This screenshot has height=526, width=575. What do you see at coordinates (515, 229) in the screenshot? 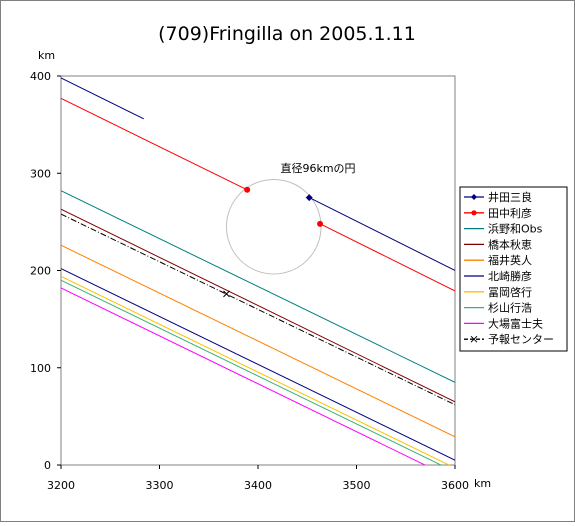
I see `legend-label-2: 浜野和Obs` at bounding box center [515, 229].